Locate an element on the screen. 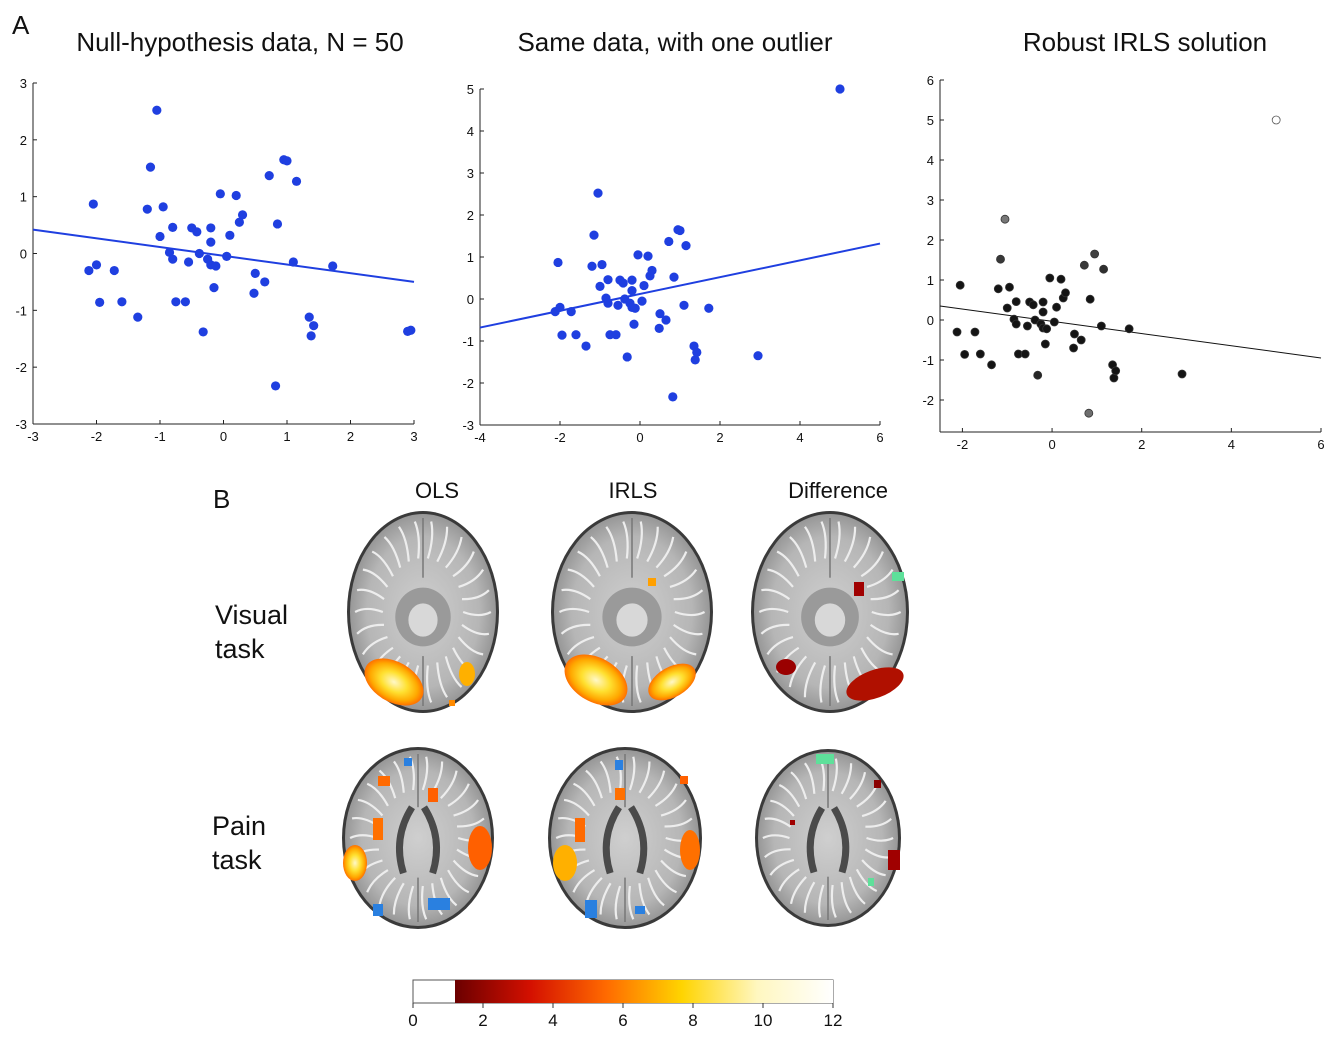 This screenshot has width=1338, height=1046. ventricle-left is located at coordinates (612, 840).